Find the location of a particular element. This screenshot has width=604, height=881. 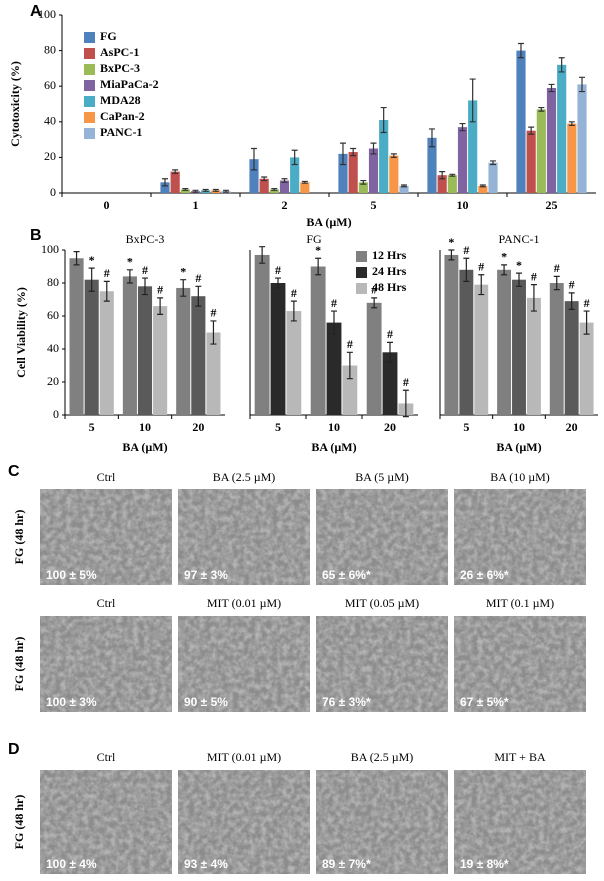

micrograph-title: BA (5 µM) is located at coordinates (382, 477).